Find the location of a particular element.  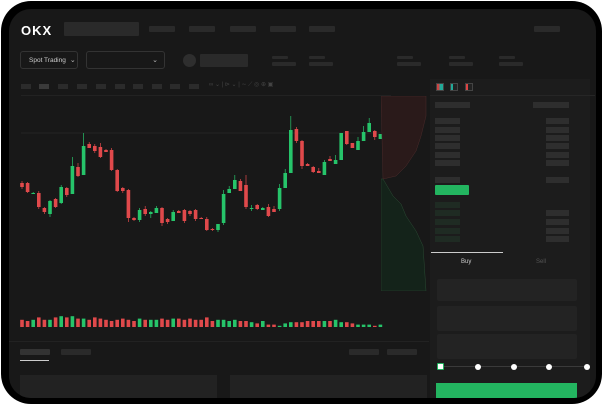

search-bar is located at coordinates (101, 29).